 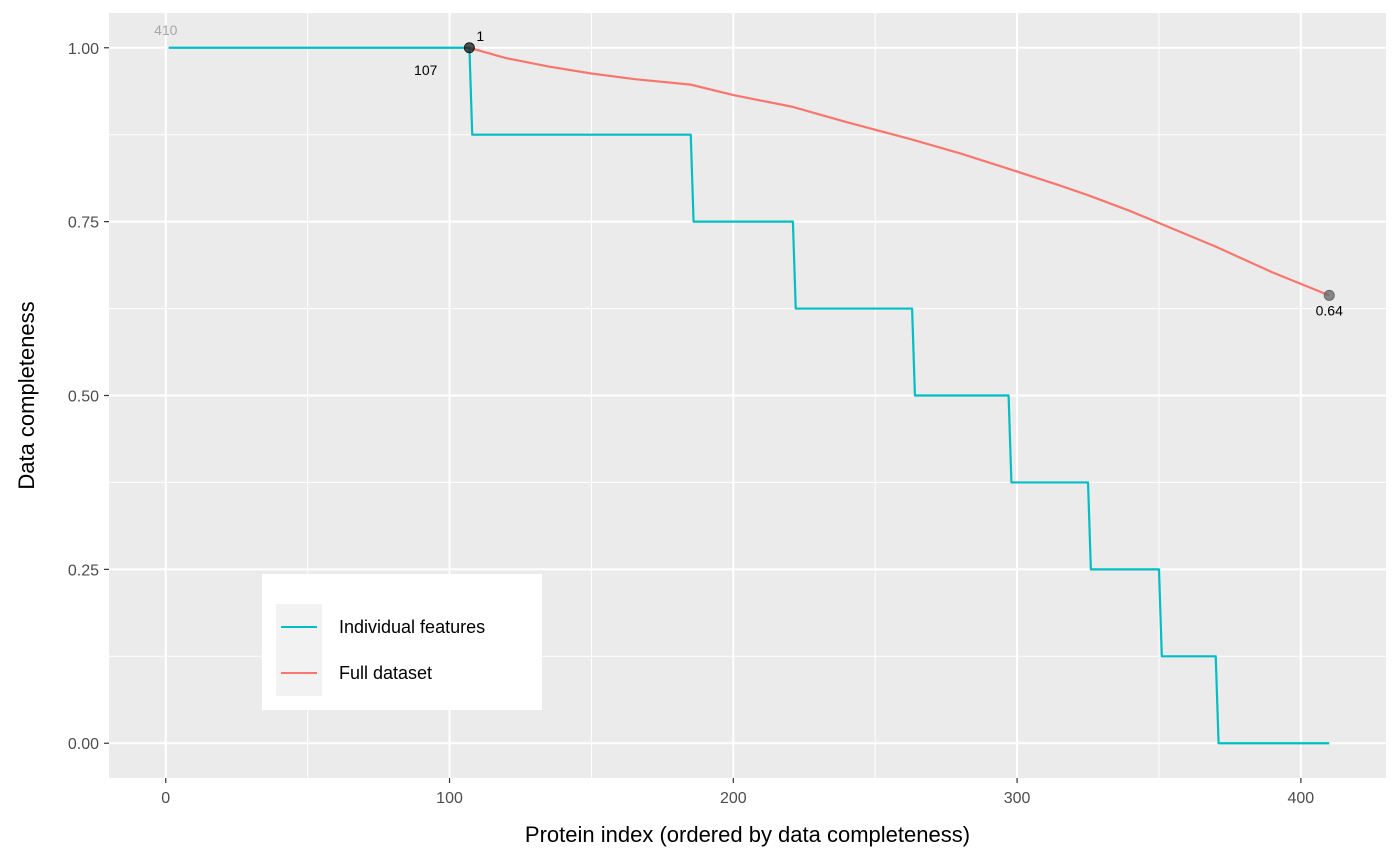 I want to click on y-tick-label: 1.00, so click(x=83, y=49).